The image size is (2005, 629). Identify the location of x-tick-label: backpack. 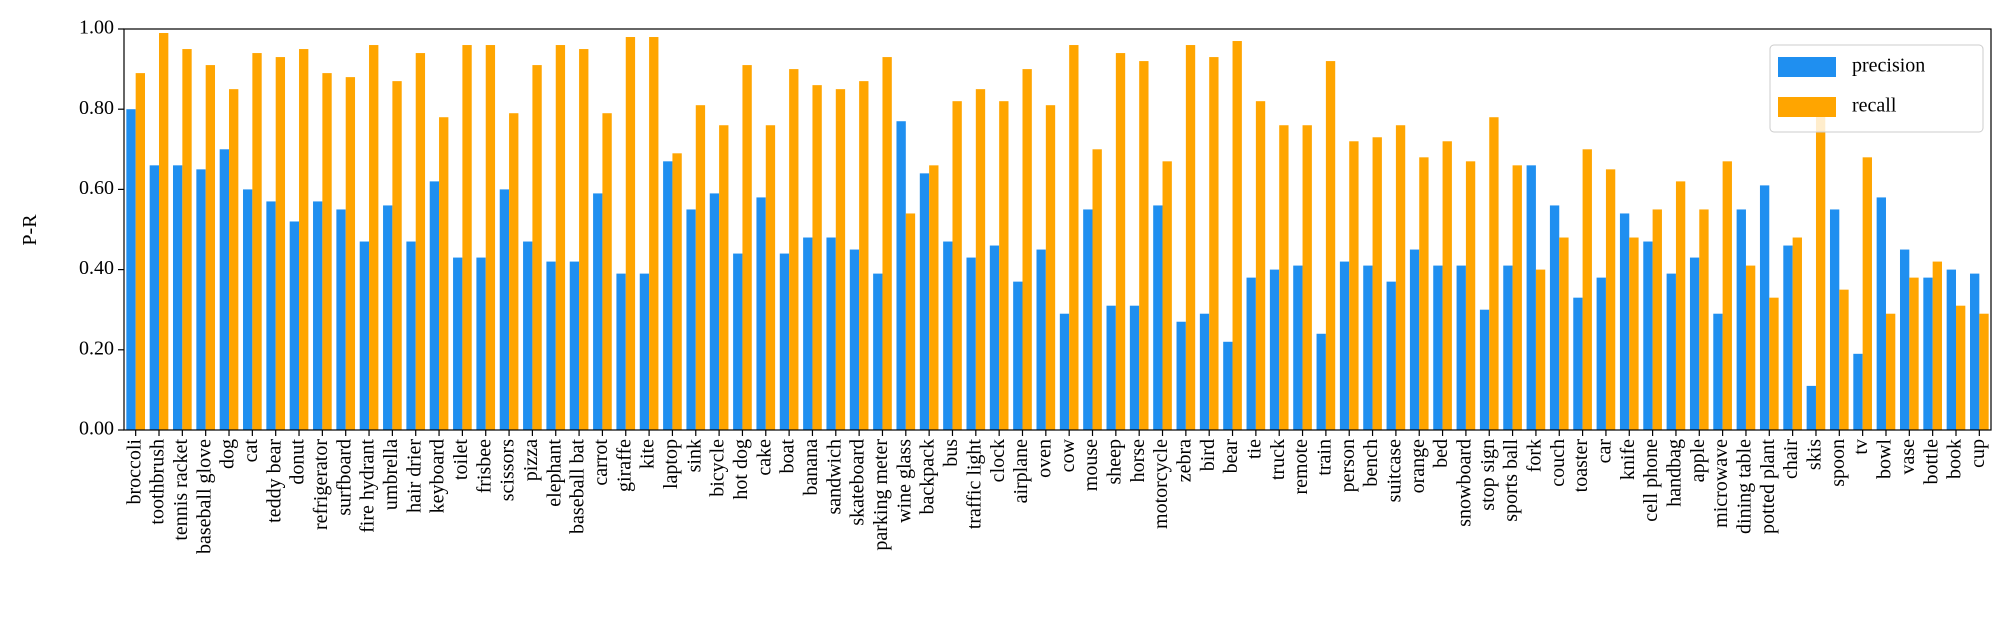
(928, 477).